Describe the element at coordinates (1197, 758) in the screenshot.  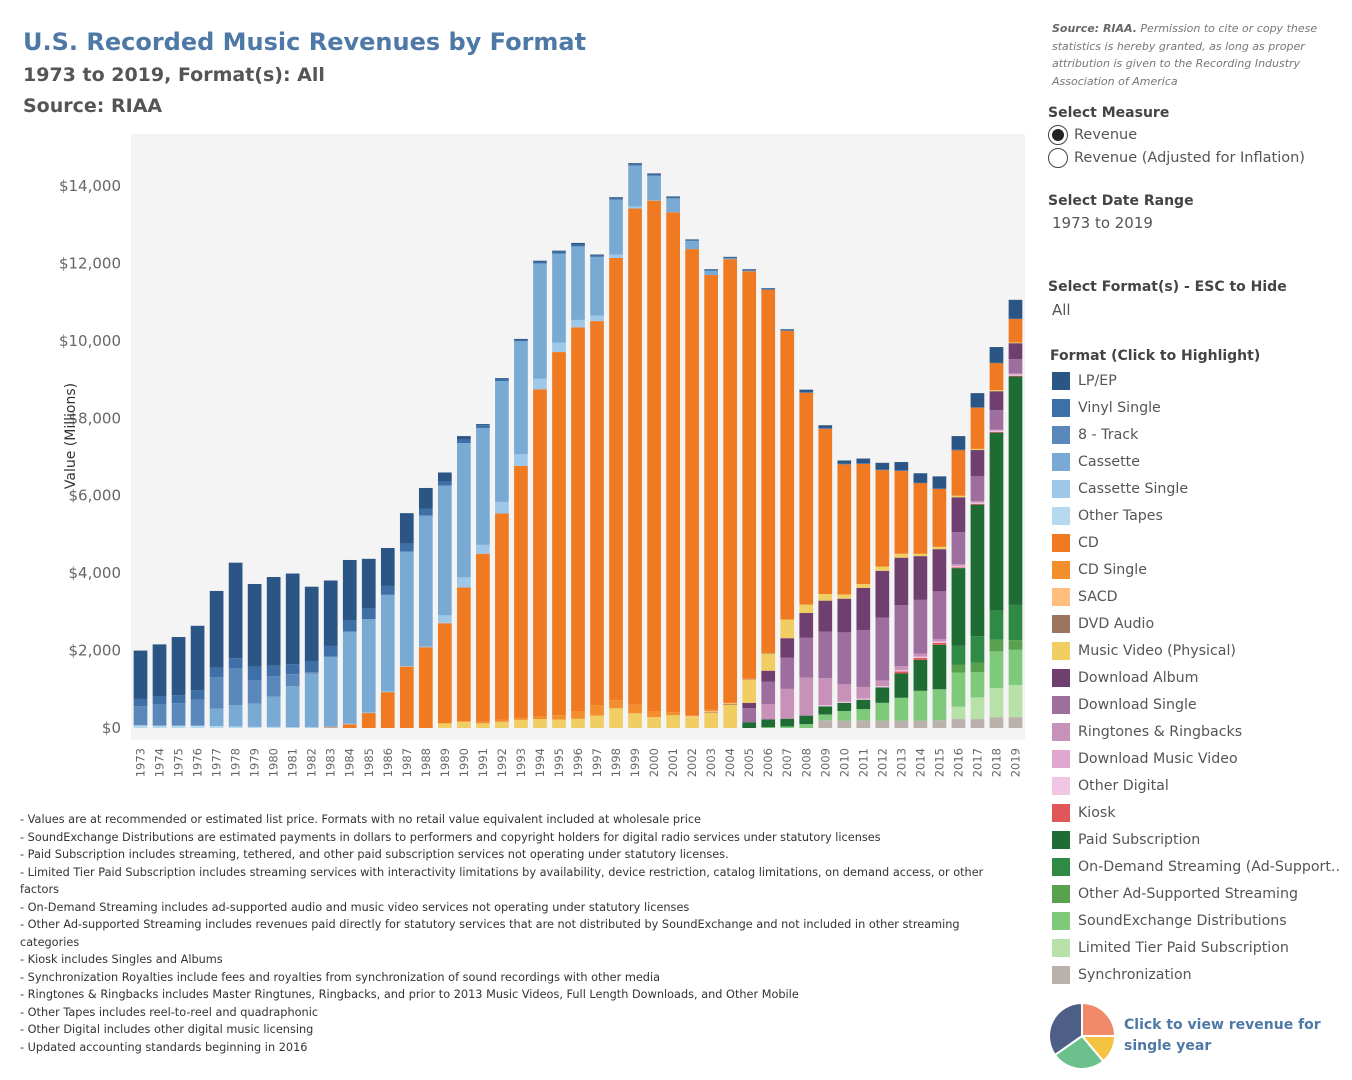
I see `legend-item: Download Music Video` at that location.